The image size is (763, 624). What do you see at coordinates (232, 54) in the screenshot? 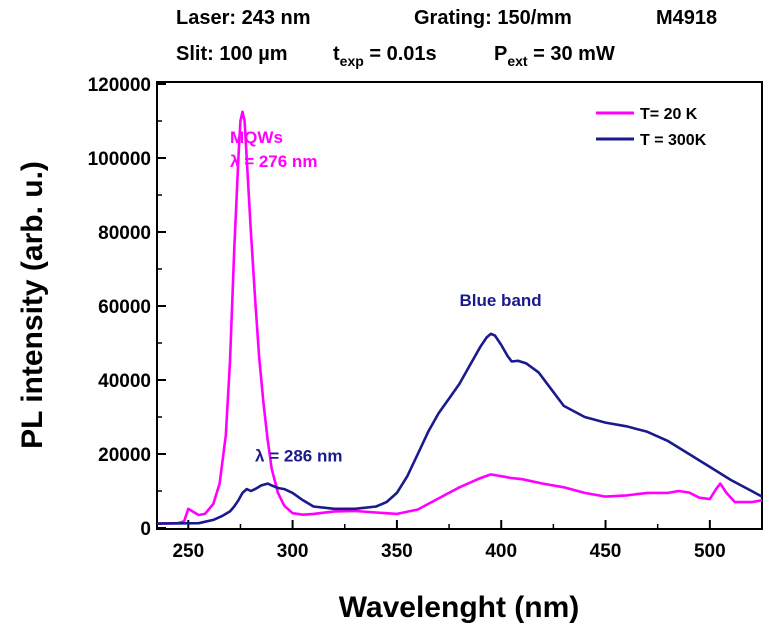
I see `header-slit: Slit: 100 µm` at bounding box center [232, 54].